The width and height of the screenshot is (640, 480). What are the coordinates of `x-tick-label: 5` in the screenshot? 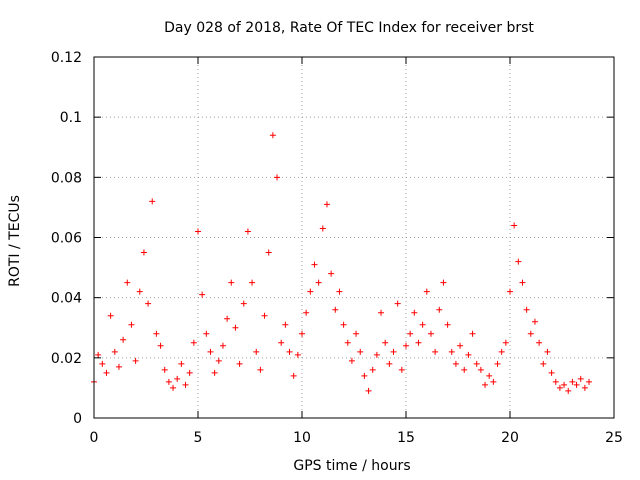 It's located at (198, 438).